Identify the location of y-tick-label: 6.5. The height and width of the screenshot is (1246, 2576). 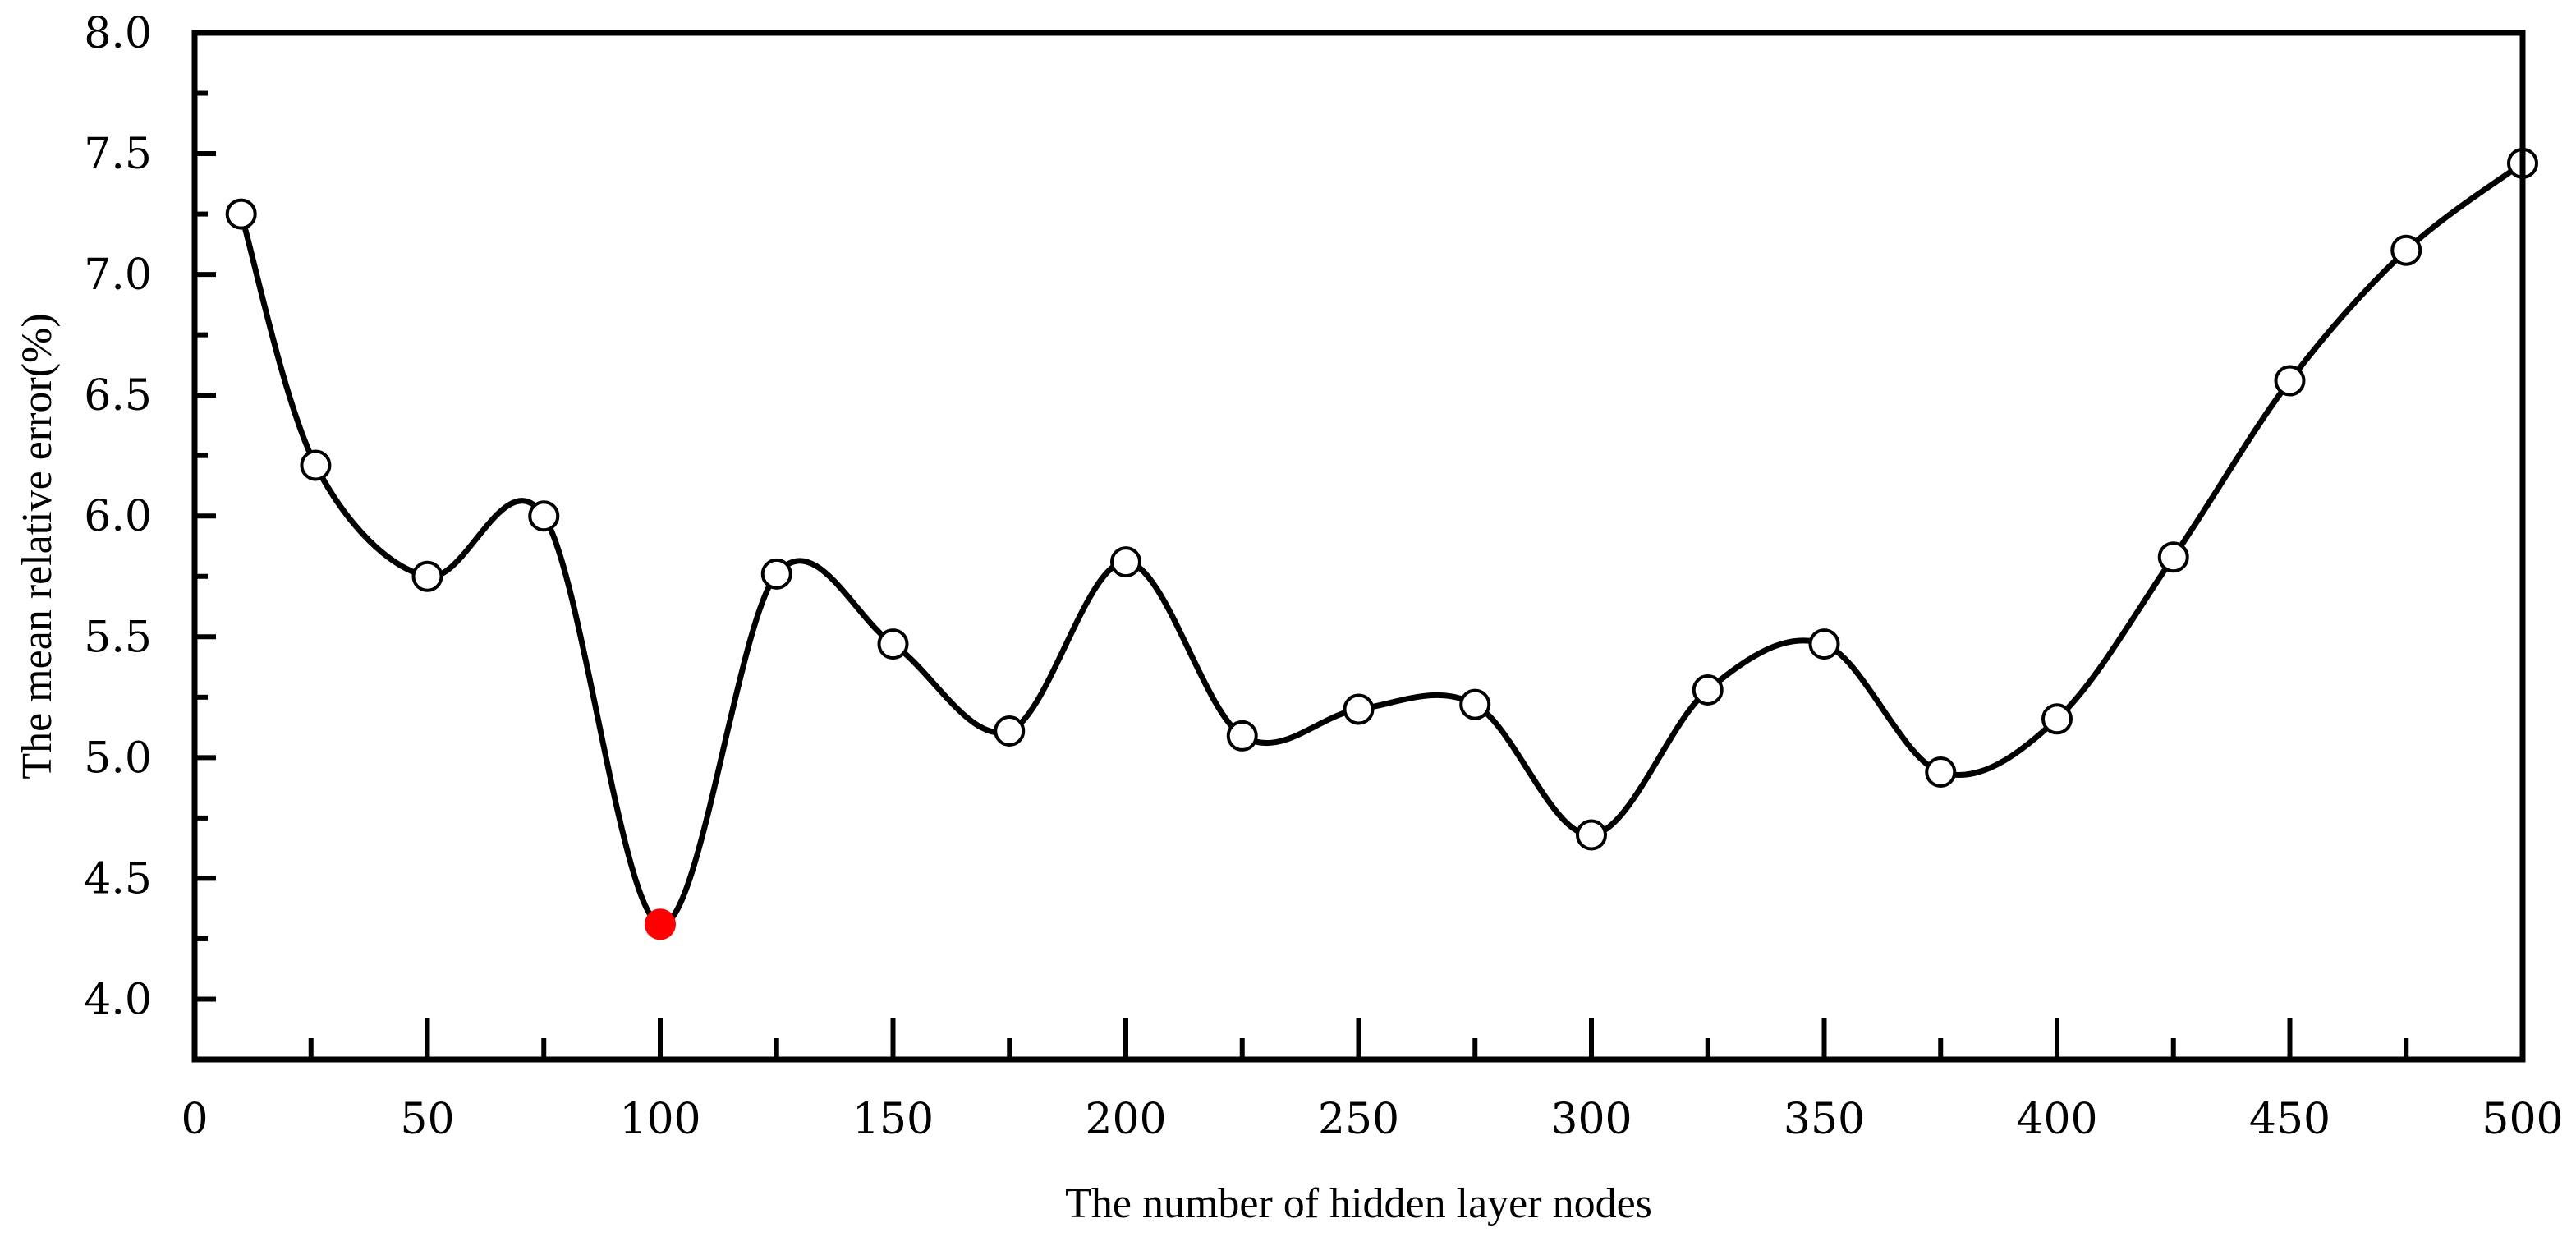
(118, 396).